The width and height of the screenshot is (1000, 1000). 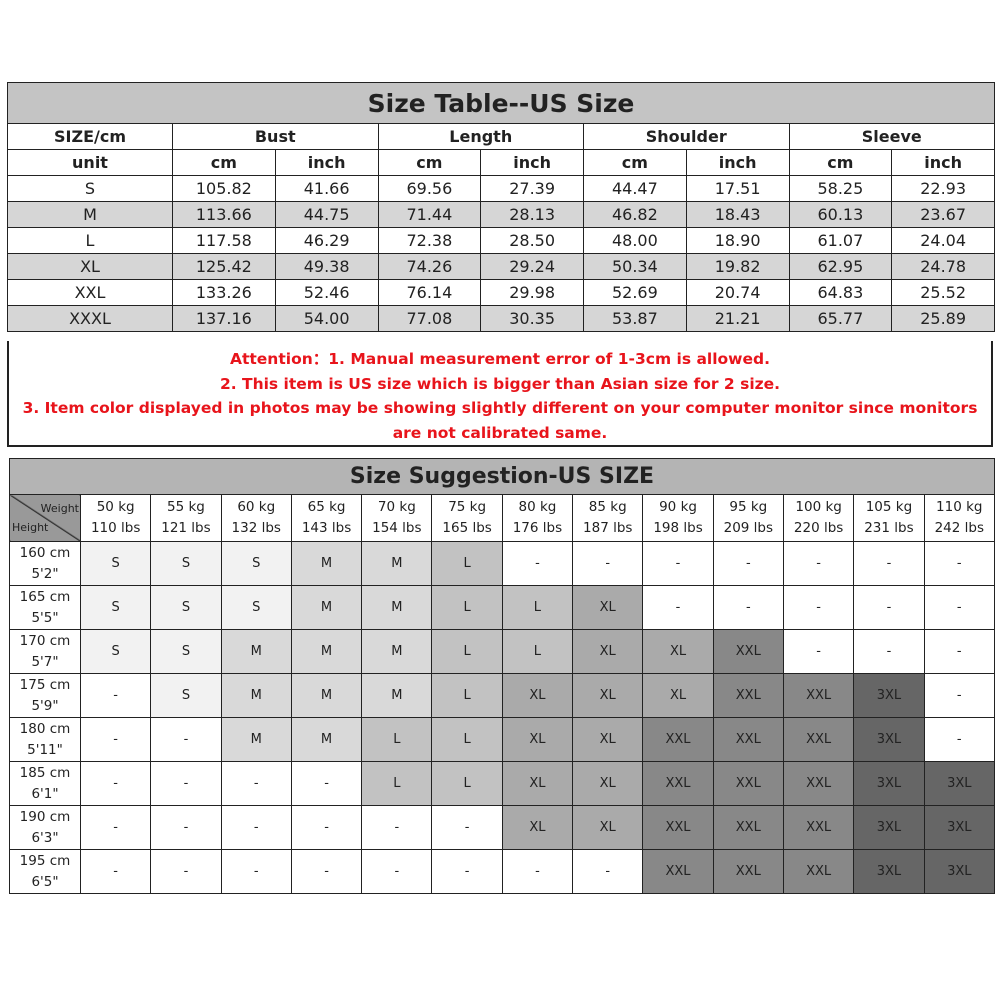 I want to click on weight-kg: 80 kg, so click(x=537, y=507).